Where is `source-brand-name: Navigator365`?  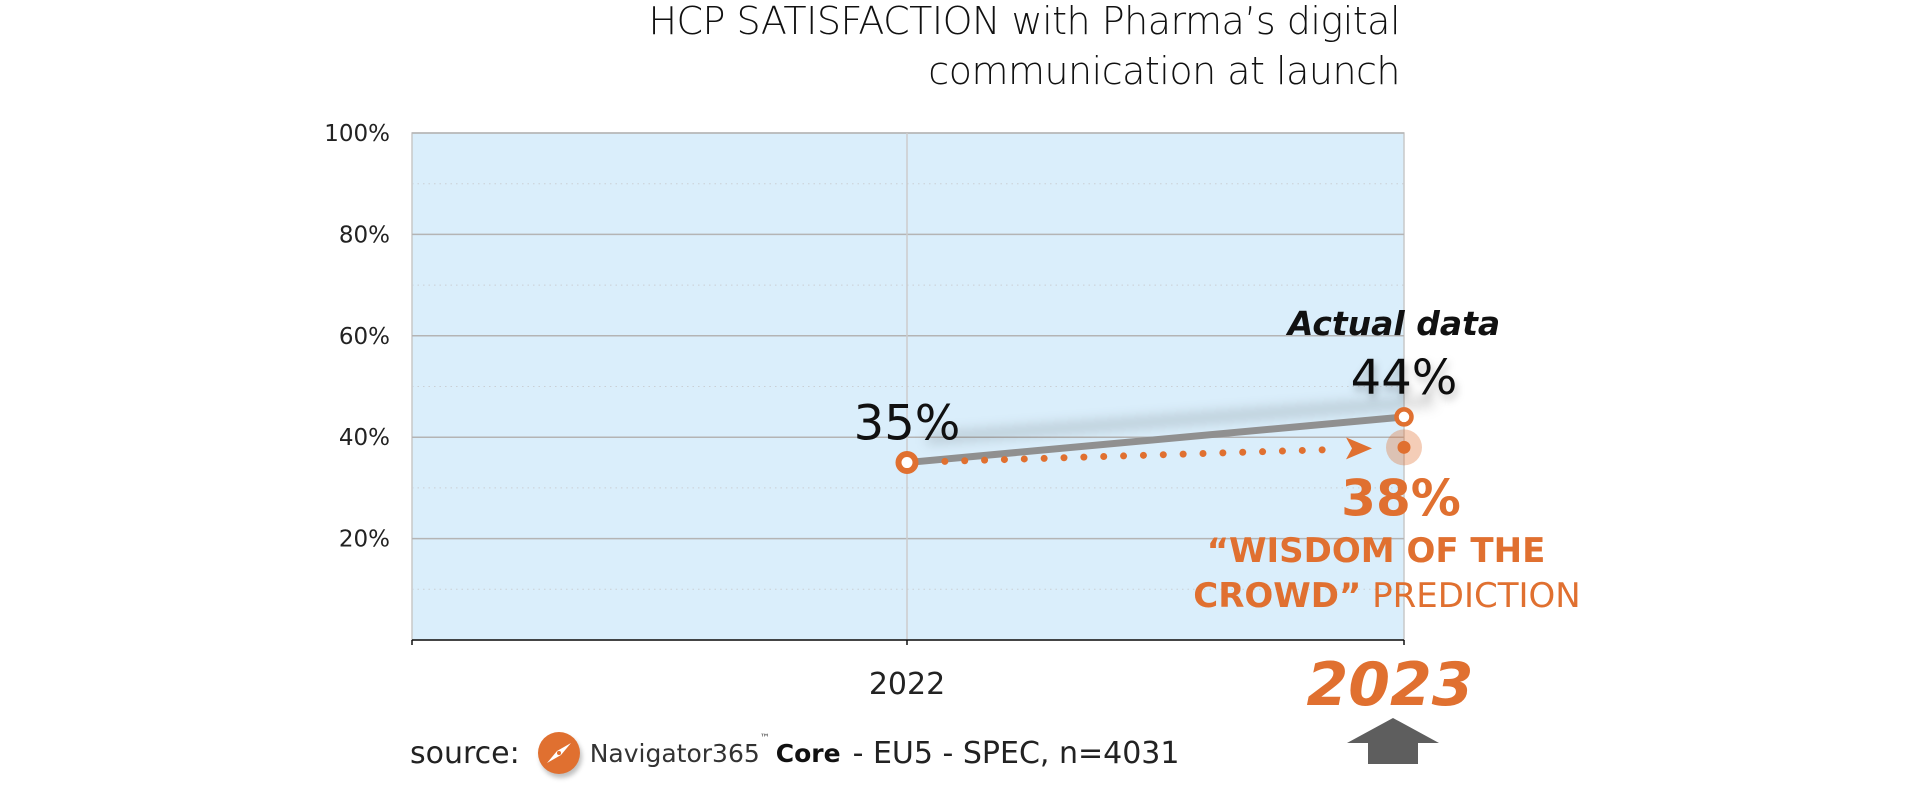
source-brand-name: Navigator365 is located at coordinates (674, 753).